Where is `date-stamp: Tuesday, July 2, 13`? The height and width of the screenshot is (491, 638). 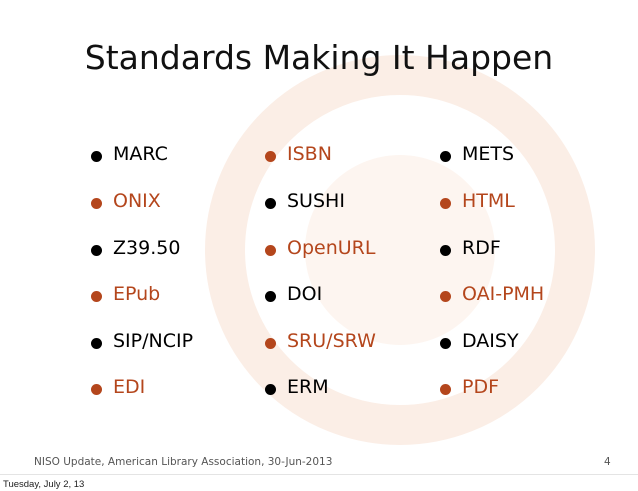 date-stamp: Tuesday, July 2, 13 is located at coordinates (44, 484).